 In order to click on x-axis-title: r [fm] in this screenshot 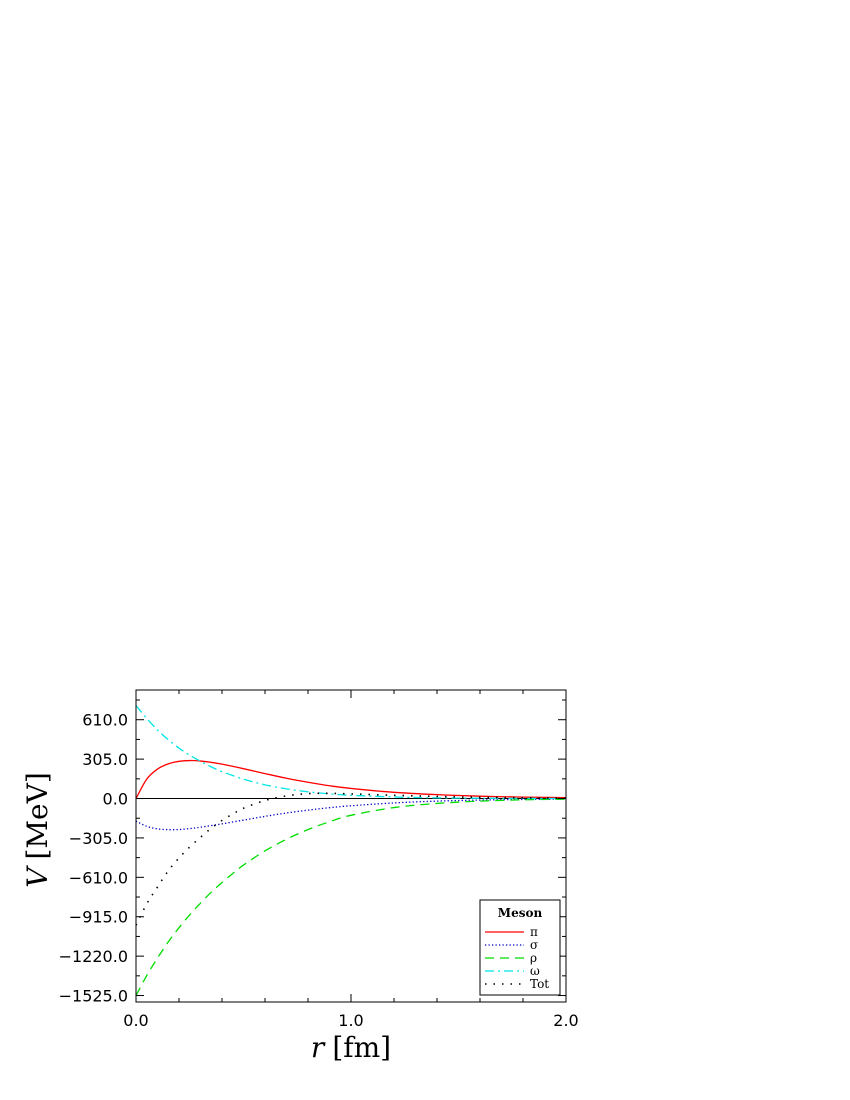, I will do `click(351, 1047)`.